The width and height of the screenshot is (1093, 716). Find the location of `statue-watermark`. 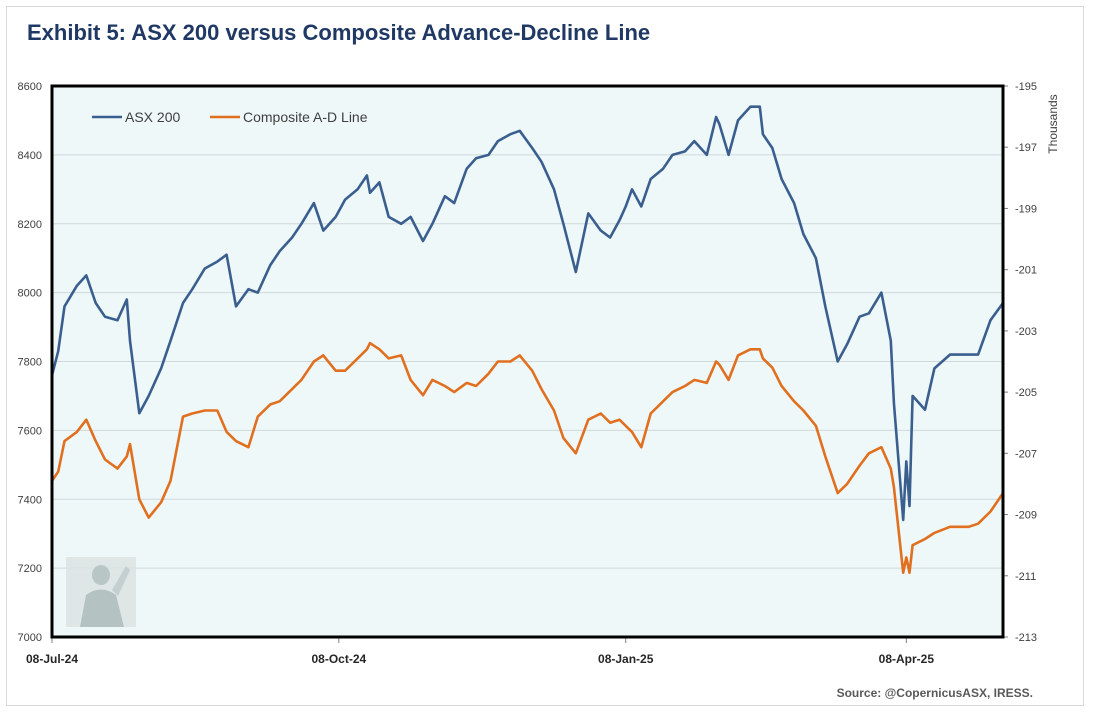

statue-watermark is located at coordinates (101, 592).